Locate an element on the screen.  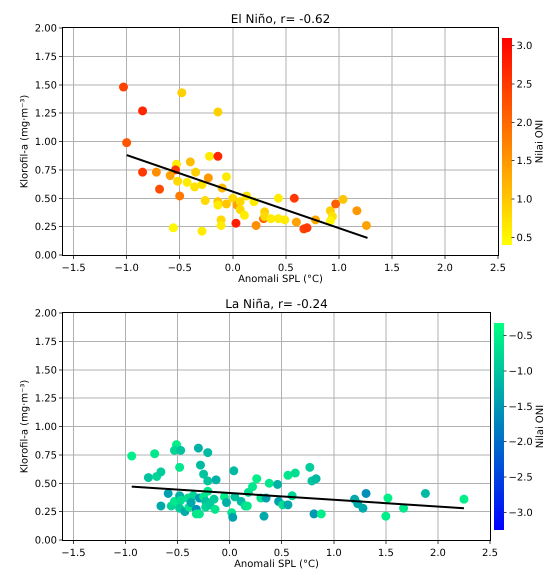
color-bar-label: −0.5 is located at coordinates (520, 336).